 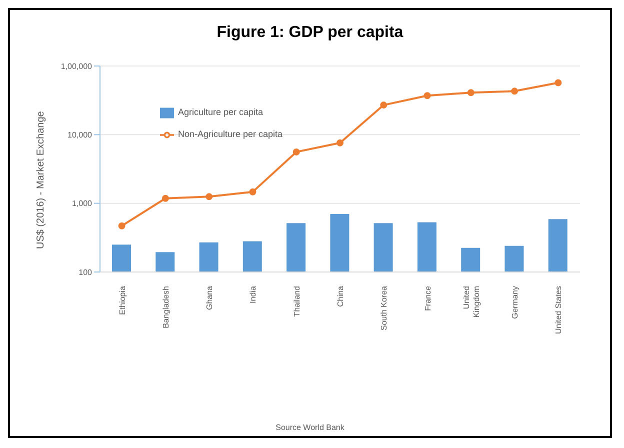 What do you see at coordinates (310, 427) in the screenshot?
I see `source-note: Source World Bank` at bounding box center [310, 427].